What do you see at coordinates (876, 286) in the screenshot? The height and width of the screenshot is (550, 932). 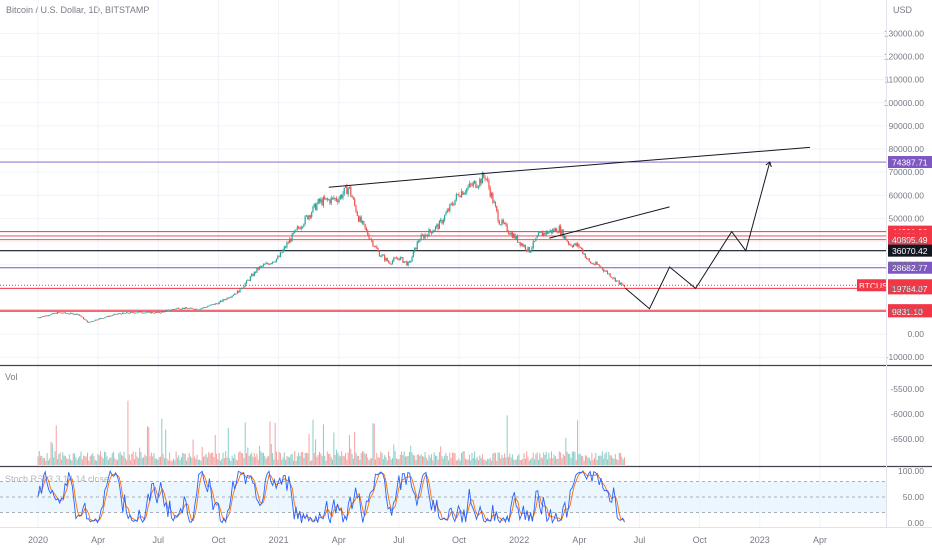 I see `symbol-label: BTCUSD` at bounding box center [876, 286].